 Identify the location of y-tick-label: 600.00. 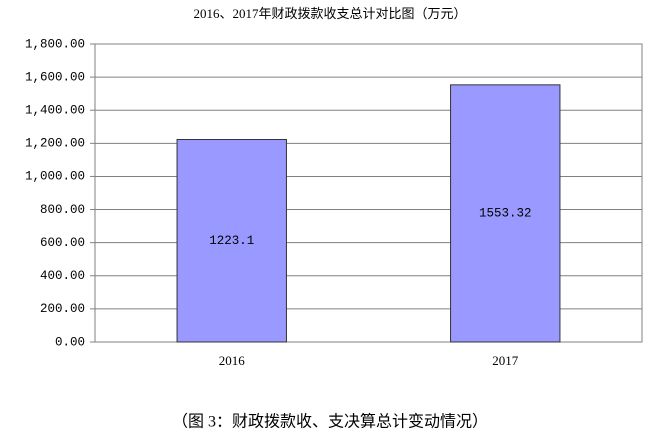
(62, 243).